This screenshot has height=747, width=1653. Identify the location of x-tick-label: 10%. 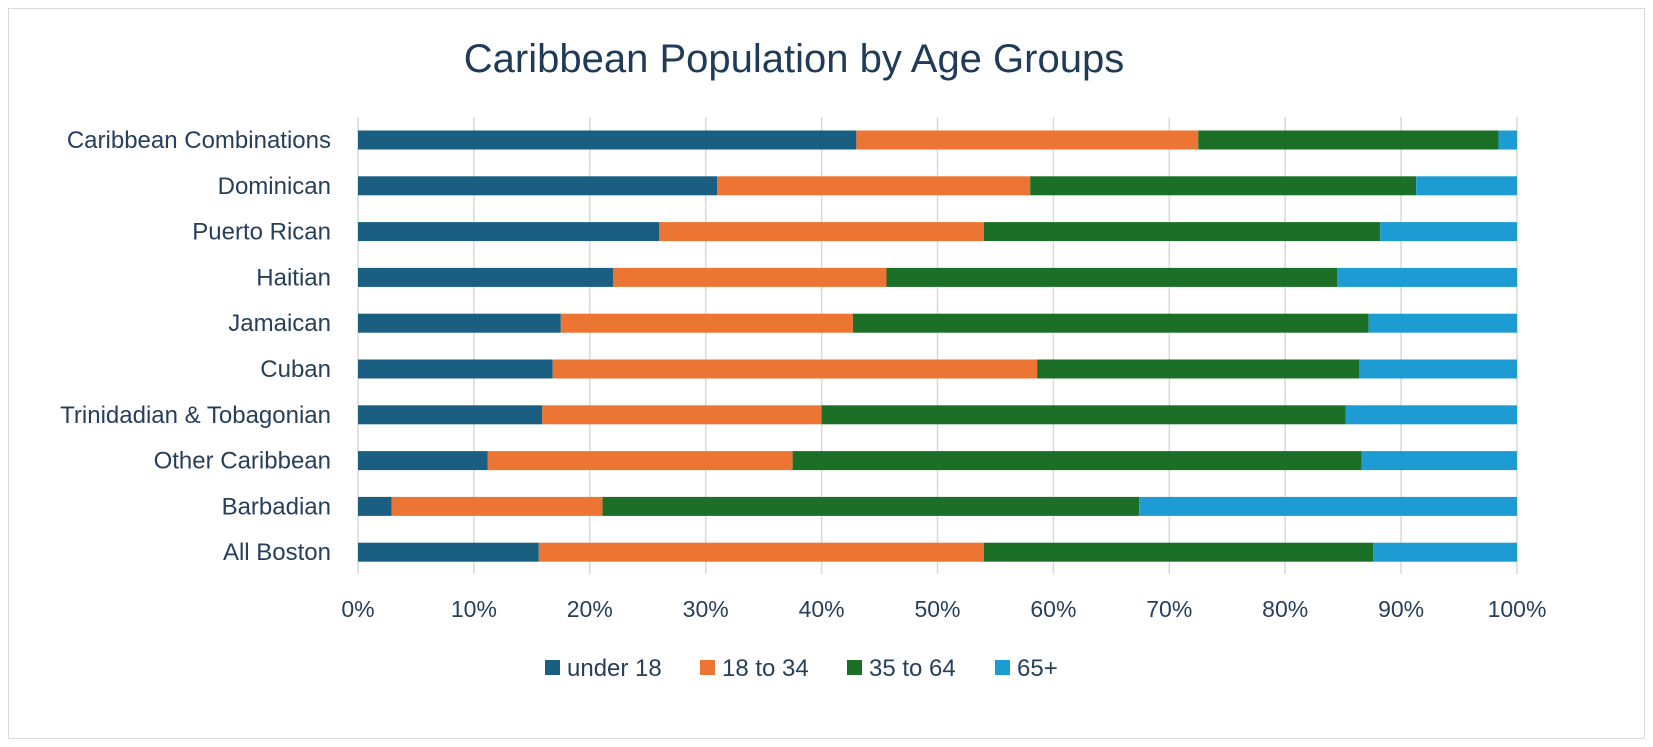
(474, 609).